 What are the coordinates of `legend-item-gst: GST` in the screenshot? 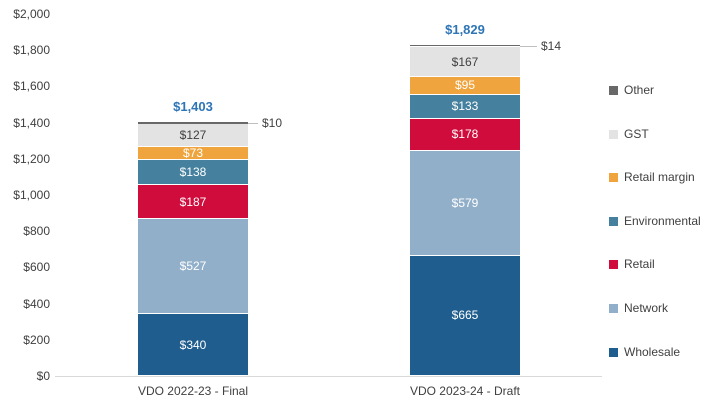 It's located at (629, 134).